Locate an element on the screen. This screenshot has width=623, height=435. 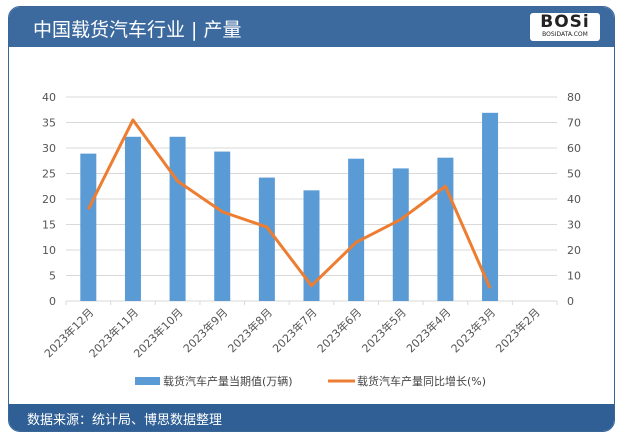
y2-tick-label: 20 is located at coordinates (574, 250).